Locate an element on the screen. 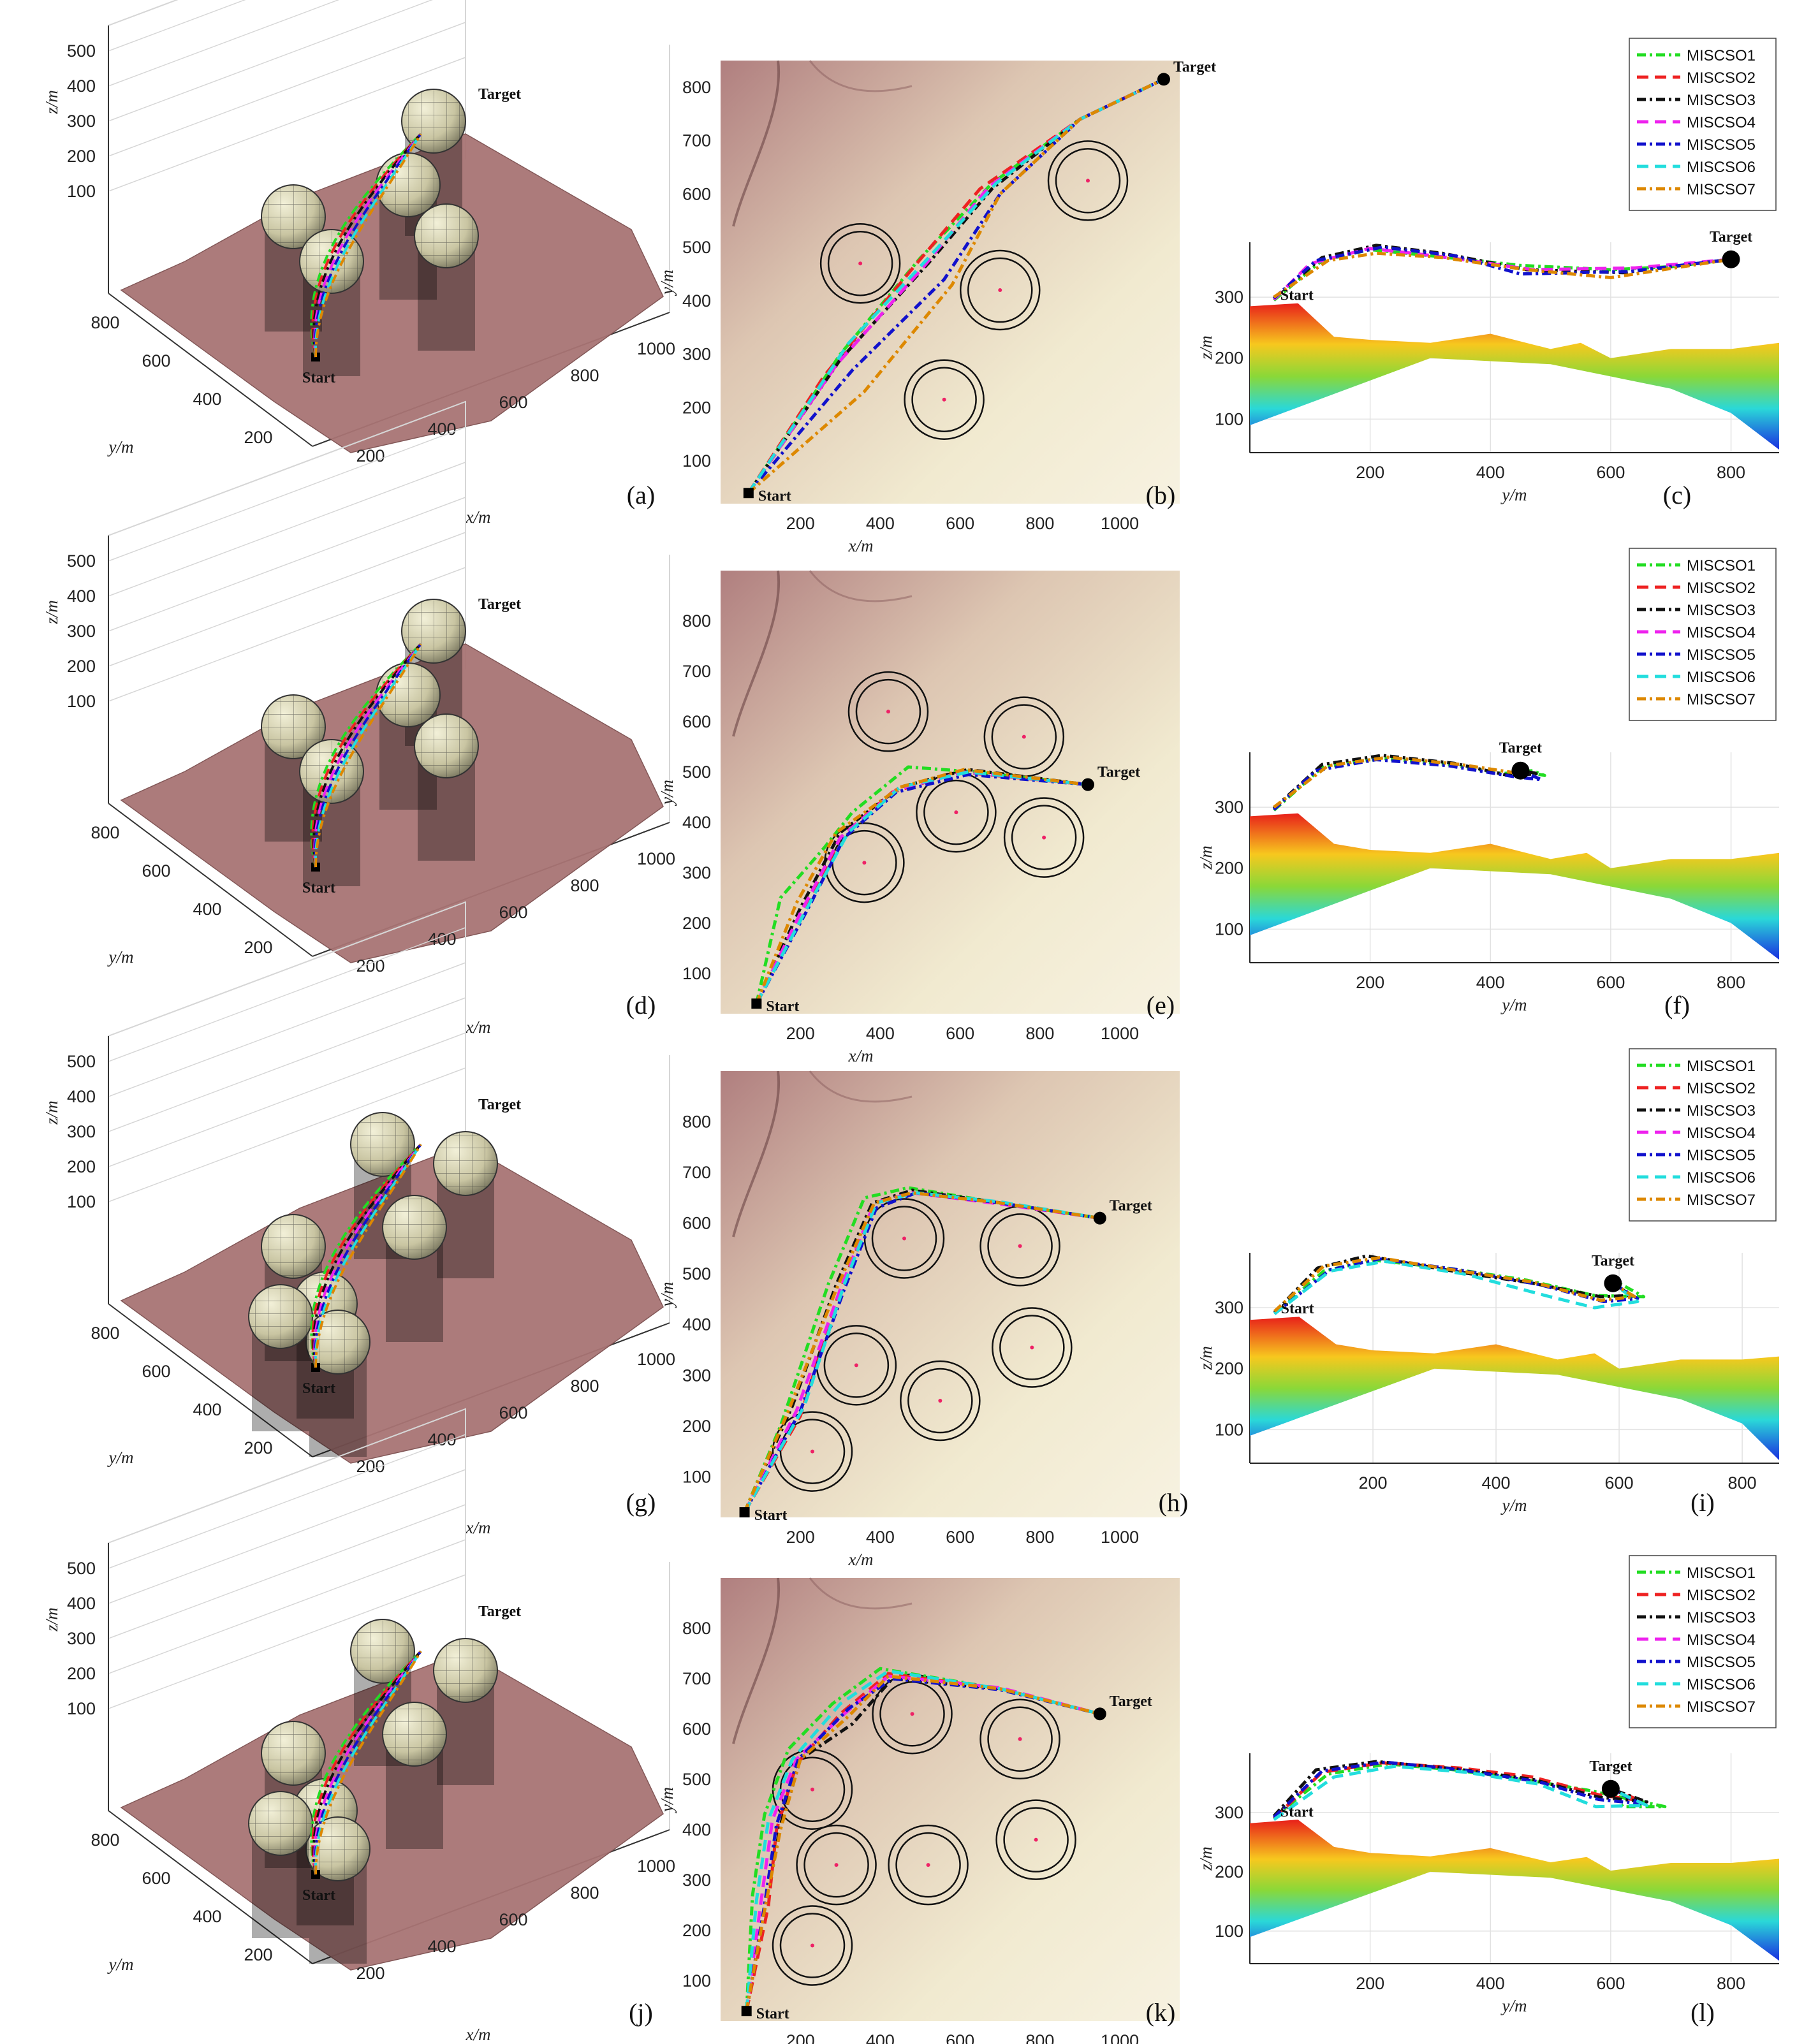  y-axis-label: z/m is located at coordinates (1205, 348).